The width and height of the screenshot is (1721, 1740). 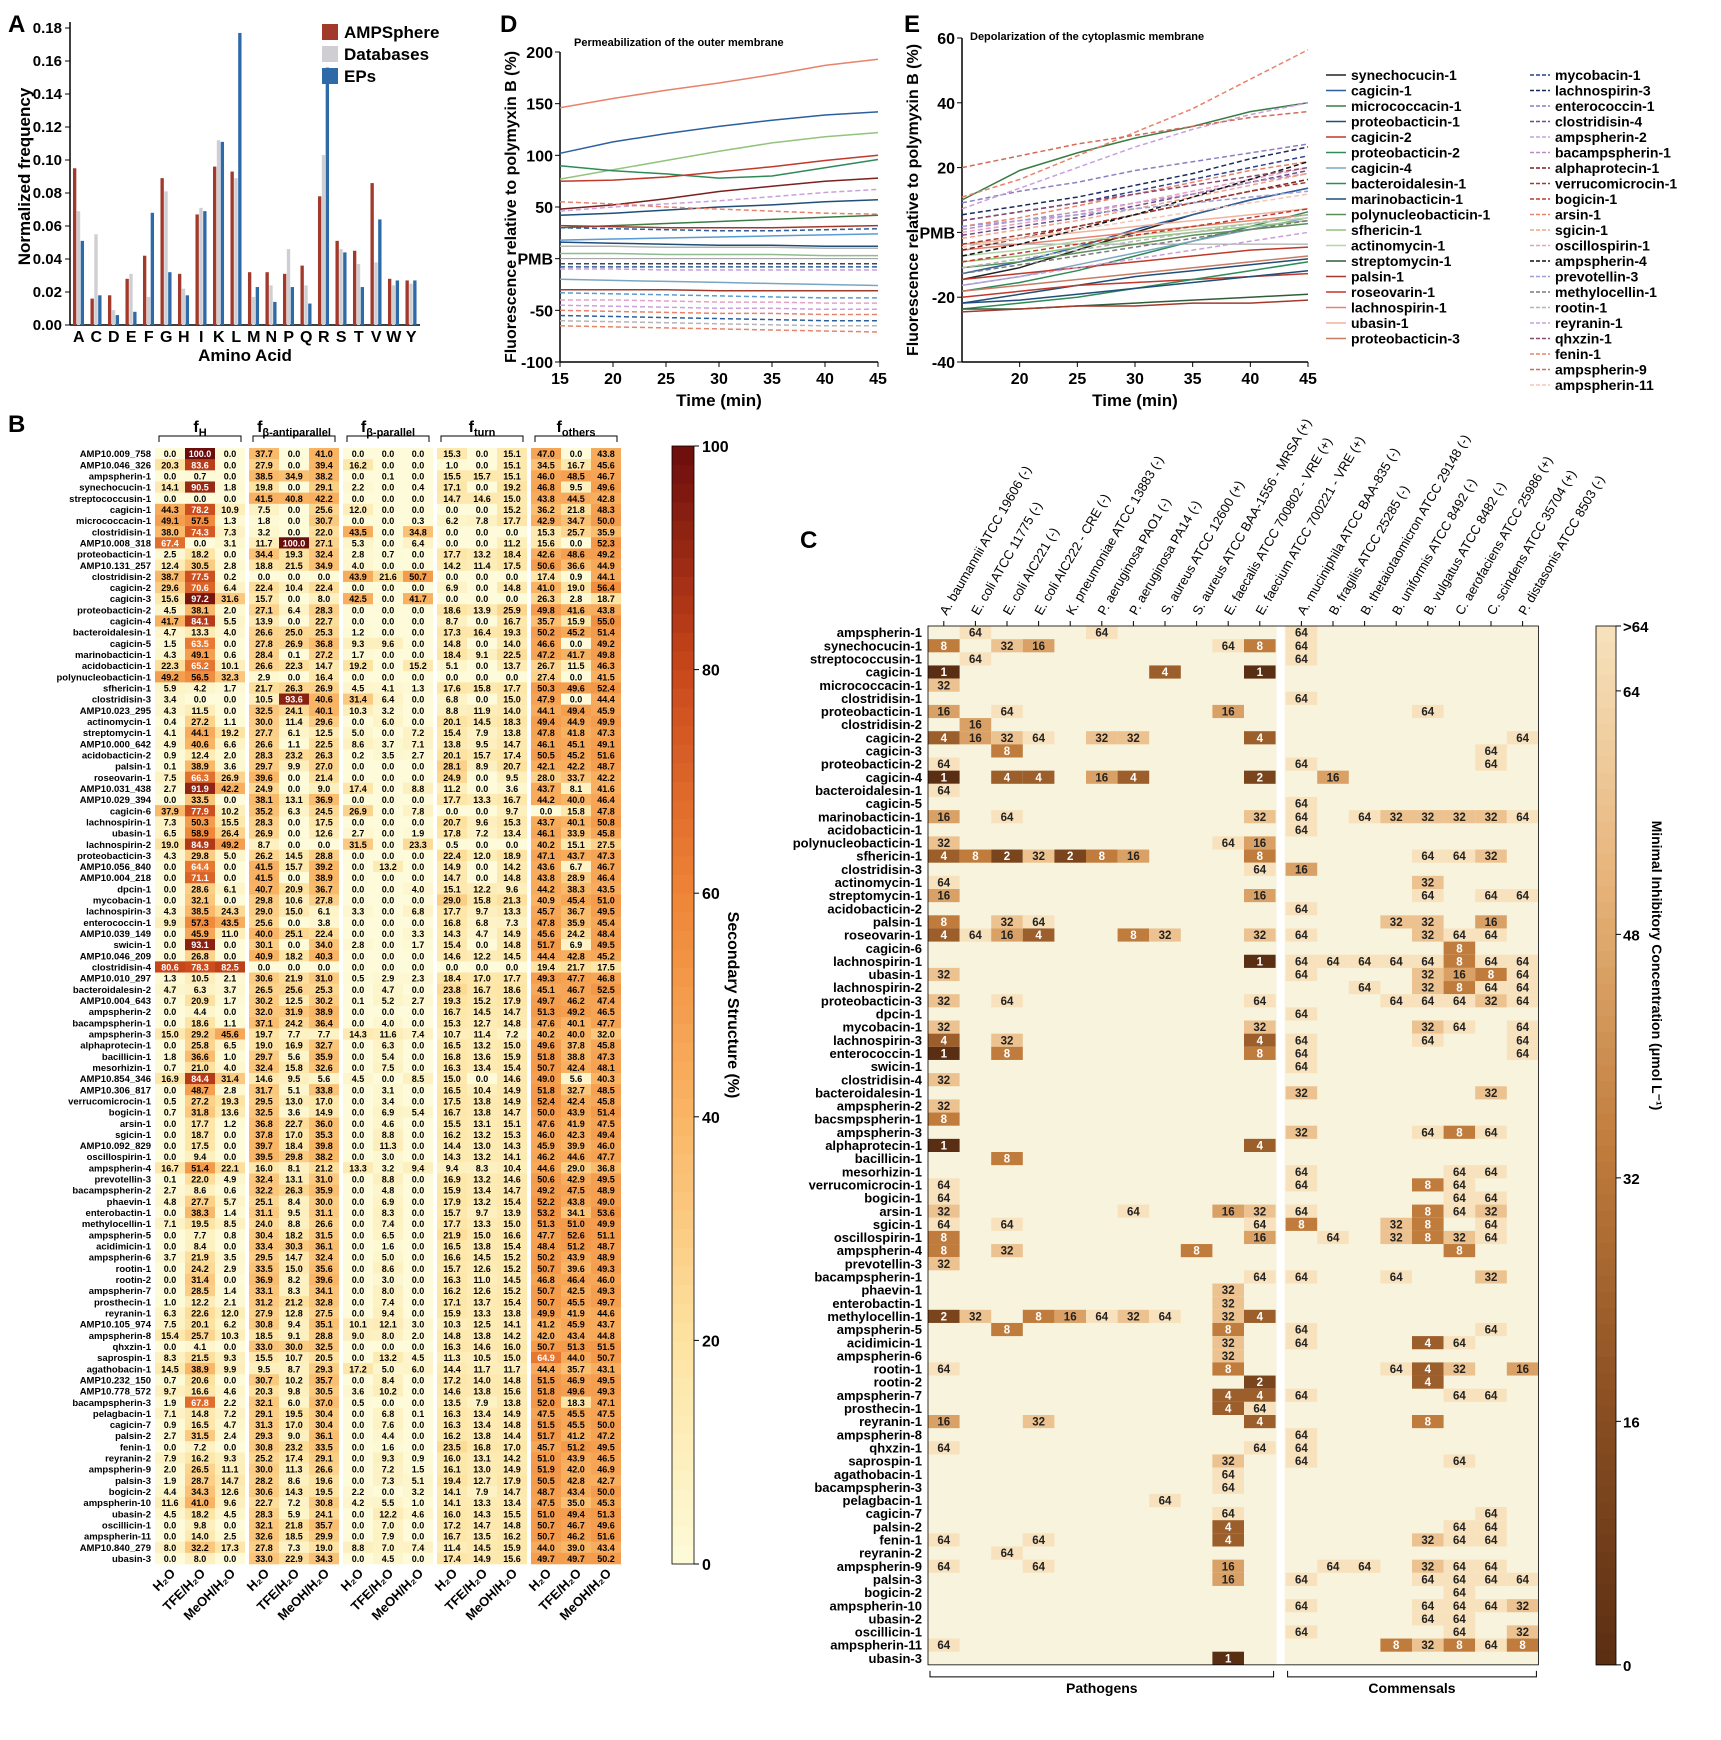 I want to click on cell-value: 22.4, so click(x=264, y=588).